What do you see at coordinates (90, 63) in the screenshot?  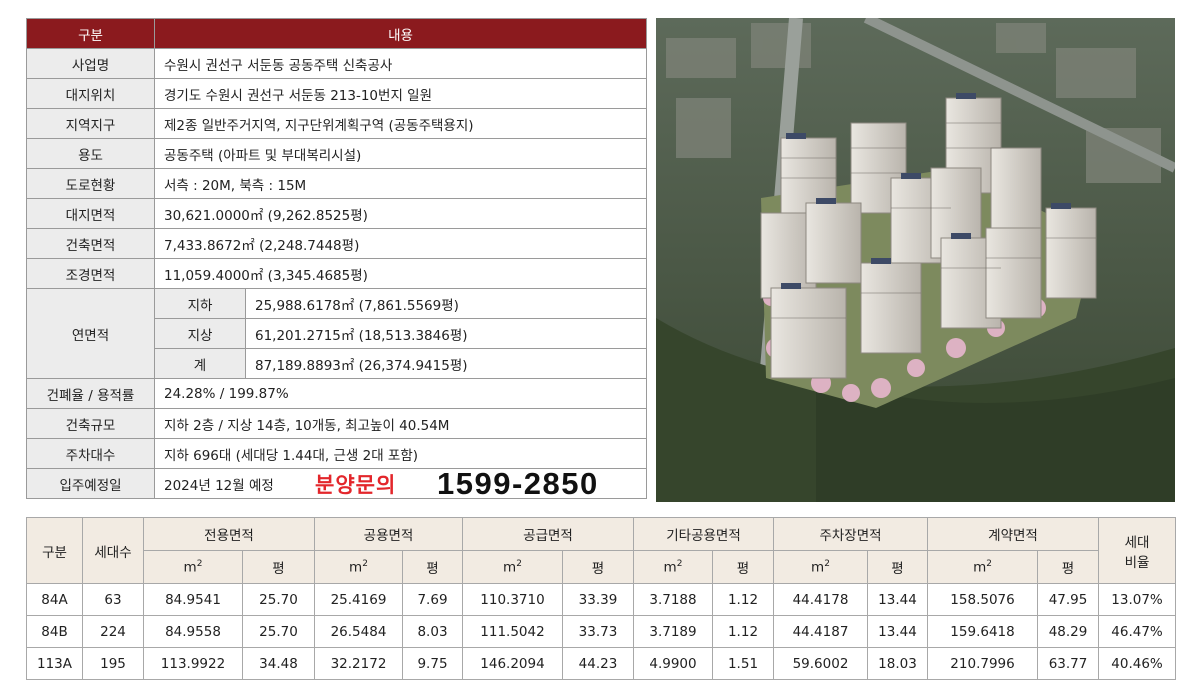 I see `info-label: 사업명` at bounding box center [90, 63].